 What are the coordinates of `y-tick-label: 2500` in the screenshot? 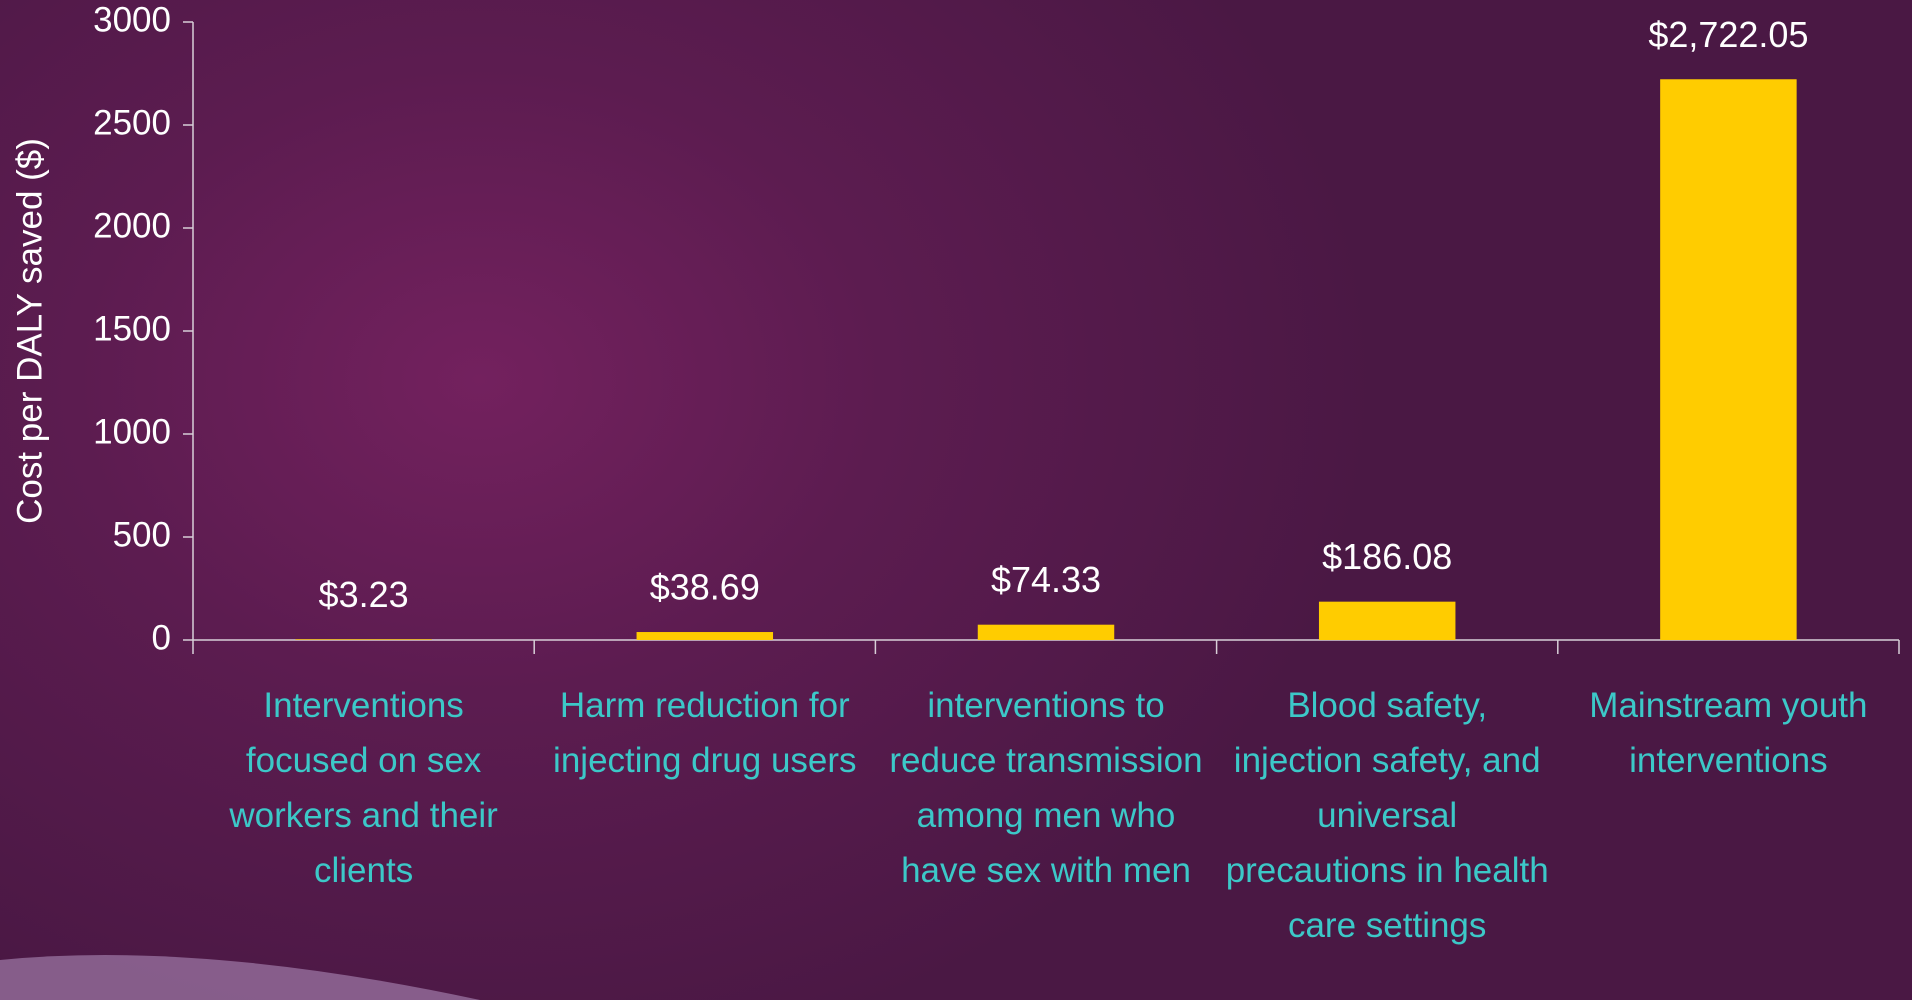 It's located at (132, 122).